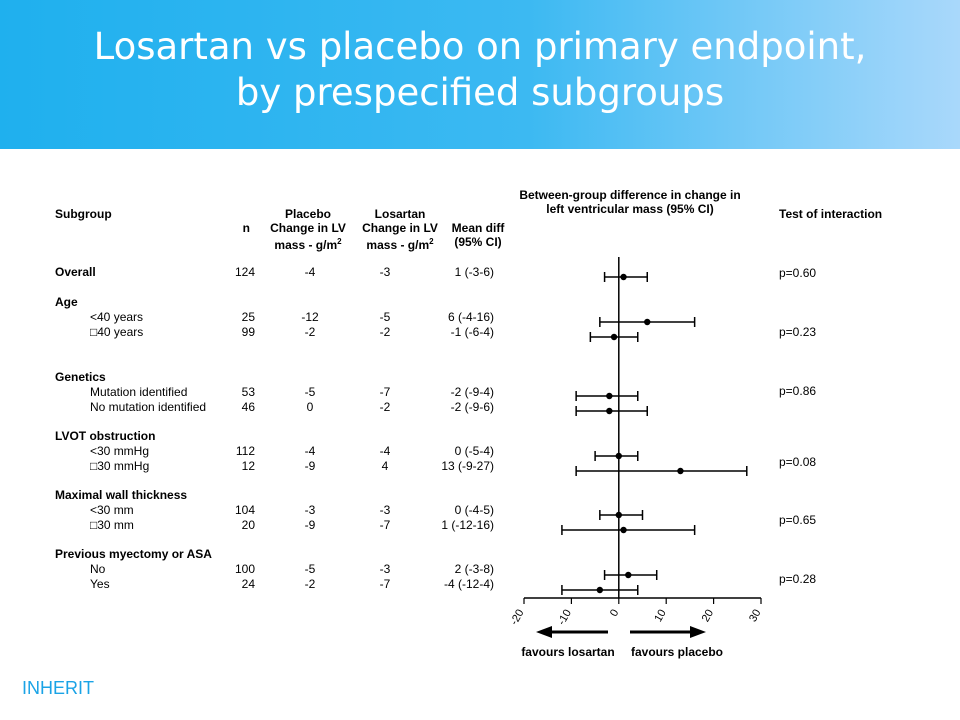 This screenshot has width=960, height=720. What do you see at coordinates (474, 272) in the screenshot?
I see `cell-mean-diff: 1 (-3-6)` at bounding box center [474, 272].